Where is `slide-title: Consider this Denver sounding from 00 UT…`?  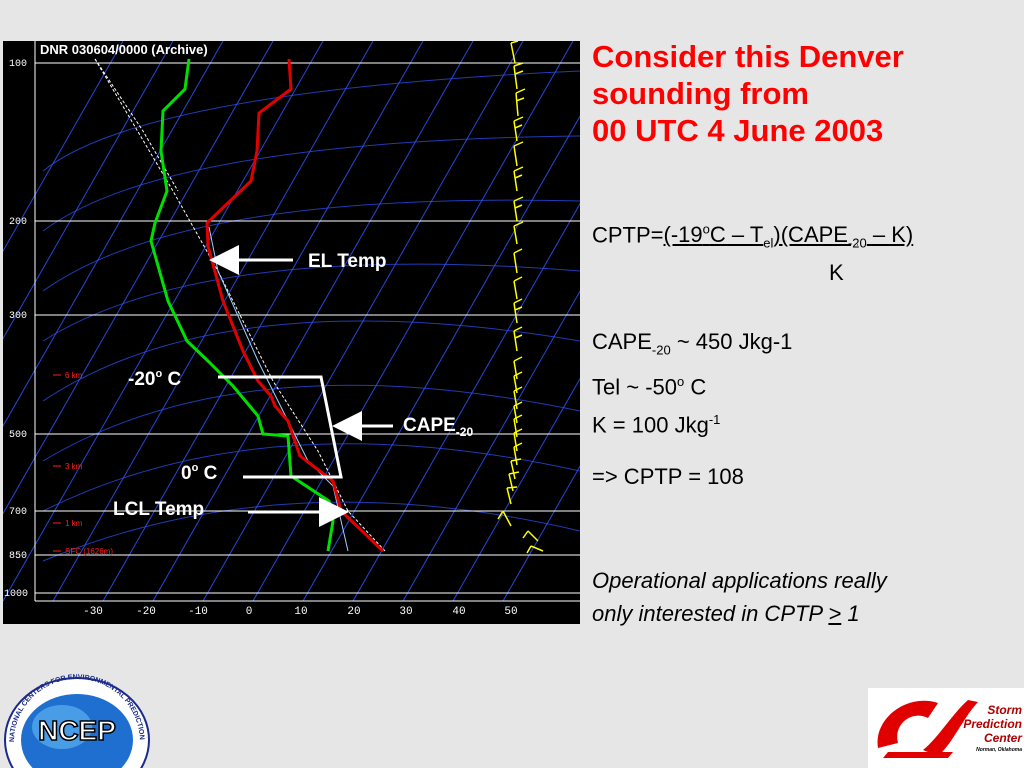 slide-title: Consider this Denver sounding from 00 UT… is located at coordinates (748, 93).